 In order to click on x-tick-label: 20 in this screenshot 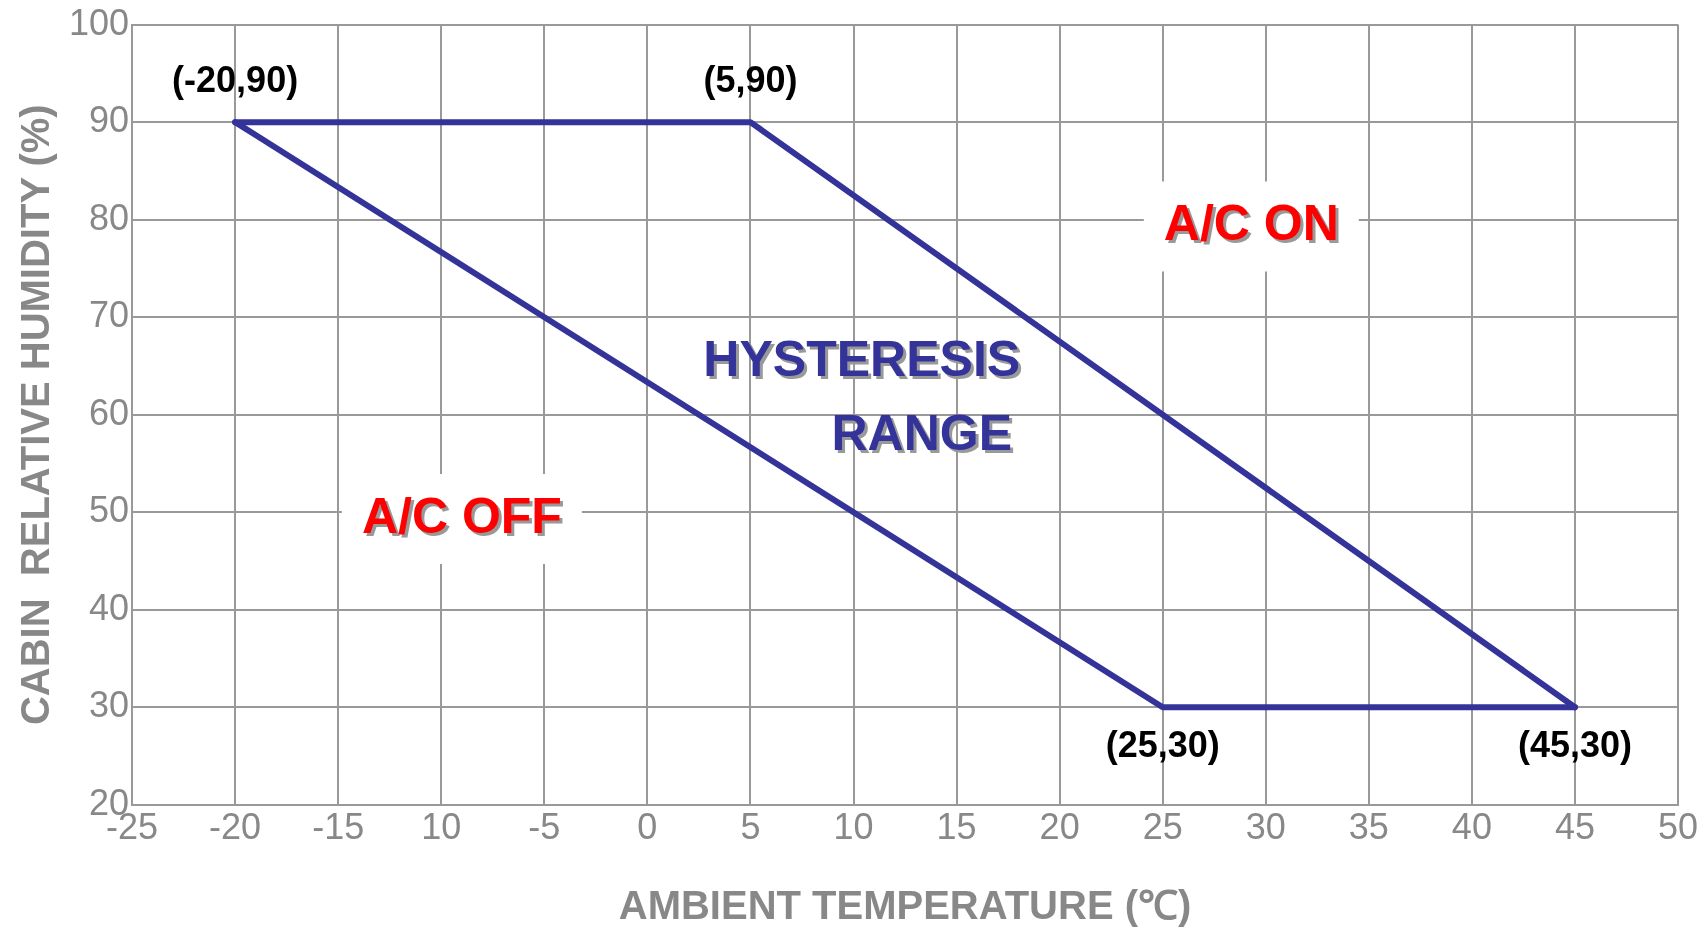, I will do `click(1059, 827)`.